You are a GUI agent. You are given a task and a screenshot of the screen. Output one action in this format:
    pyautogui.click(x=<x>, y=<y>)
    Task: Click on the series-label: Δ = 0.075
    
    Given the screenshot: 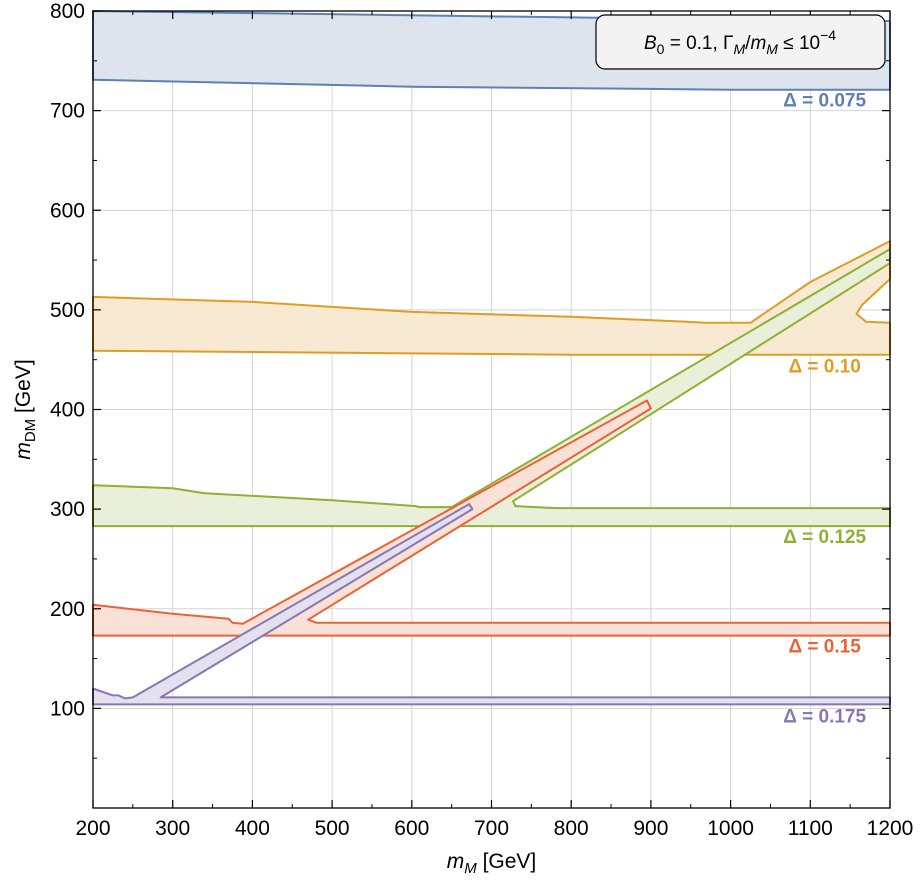 What is the action you would take?
    pyautogui.click(x=824, y=101)
    